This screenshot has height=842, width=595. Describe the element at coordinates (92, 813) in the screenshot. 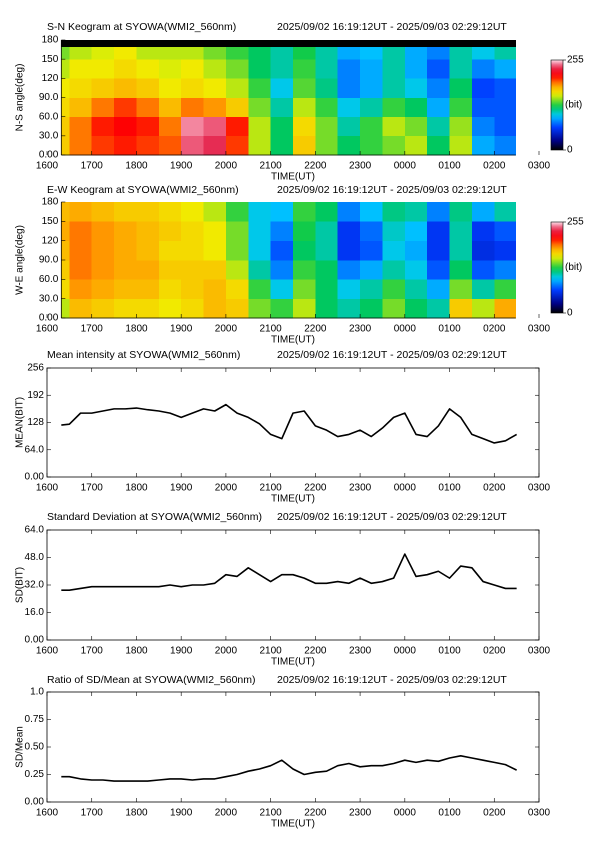

I see `x-tick-label: 1700` at that location.